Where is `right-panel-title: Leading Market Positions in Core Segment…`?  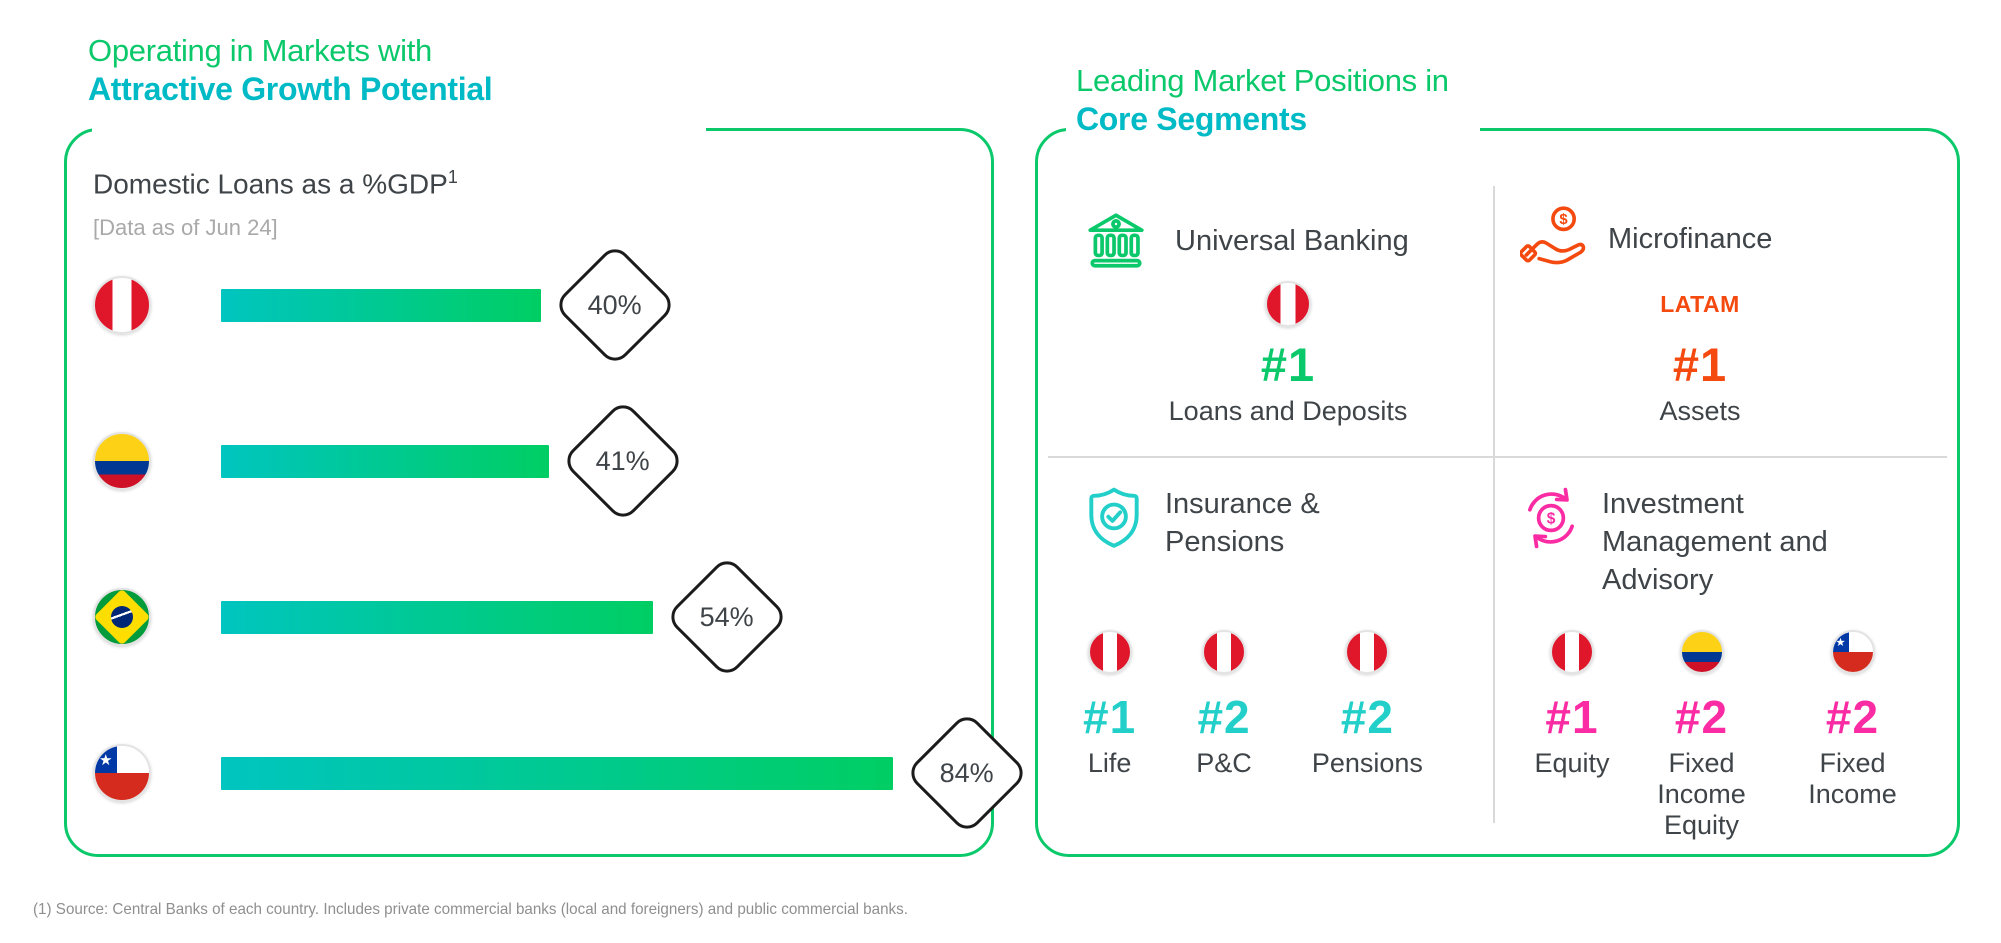 right-panel-title: Leading Market Positions in Core Segment… is located at coordinates (1262, 100).